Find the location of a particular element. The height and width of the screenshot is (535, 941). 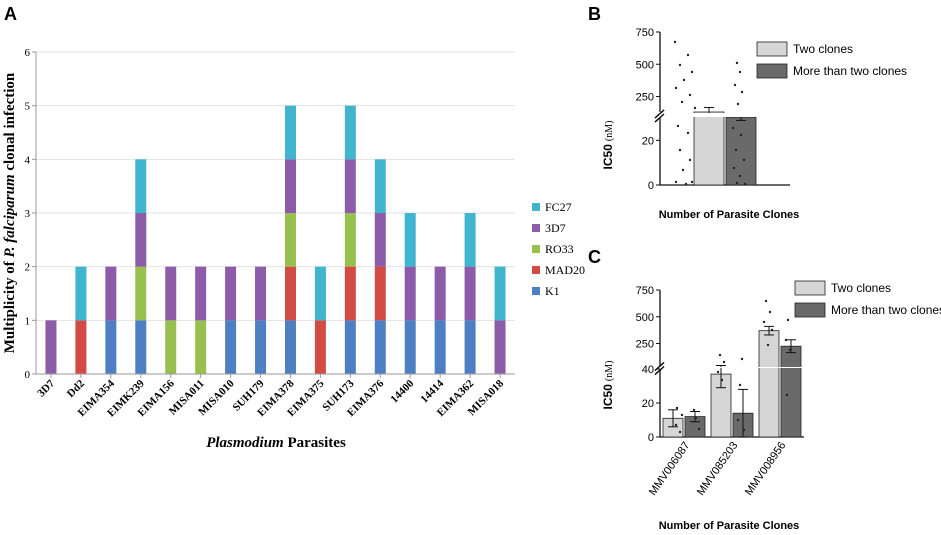

panel-a-bar-eima362-3d7 is located at coordinates (470, 293).